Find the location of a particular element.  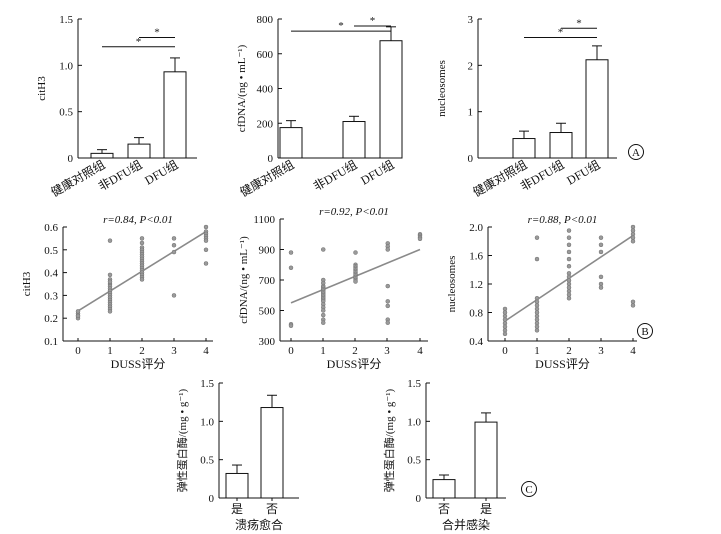

panel-label-c: C is located at coordinates (529, 489).